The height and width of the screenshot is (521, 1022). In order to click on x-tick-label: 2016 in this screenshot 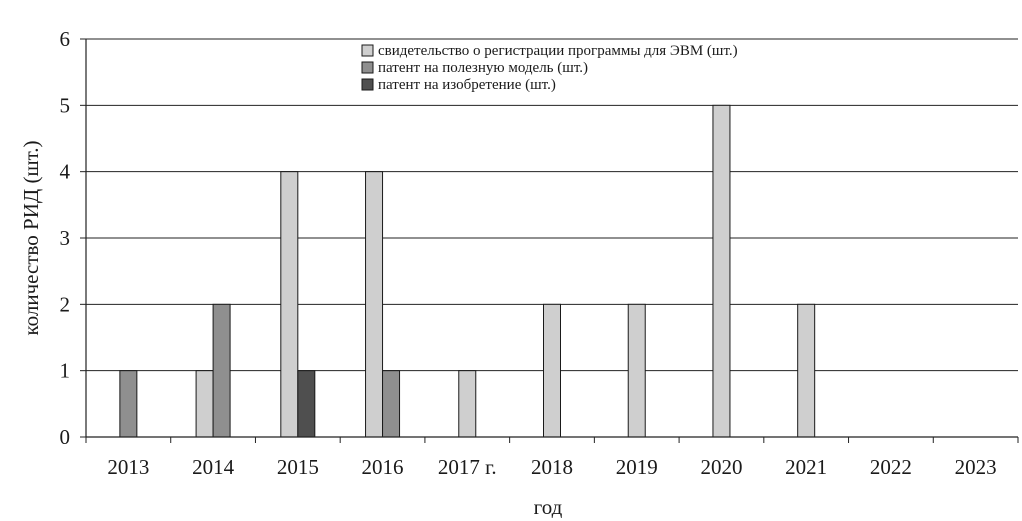, I will do `click(383, 467)`.